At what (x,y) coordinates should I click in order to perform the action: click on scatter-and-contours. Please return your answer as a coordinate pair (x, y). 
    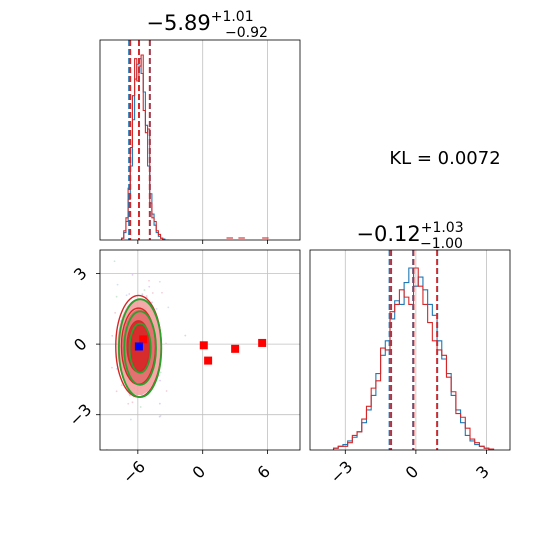
    Looking at the image, I should click on (186, 350).